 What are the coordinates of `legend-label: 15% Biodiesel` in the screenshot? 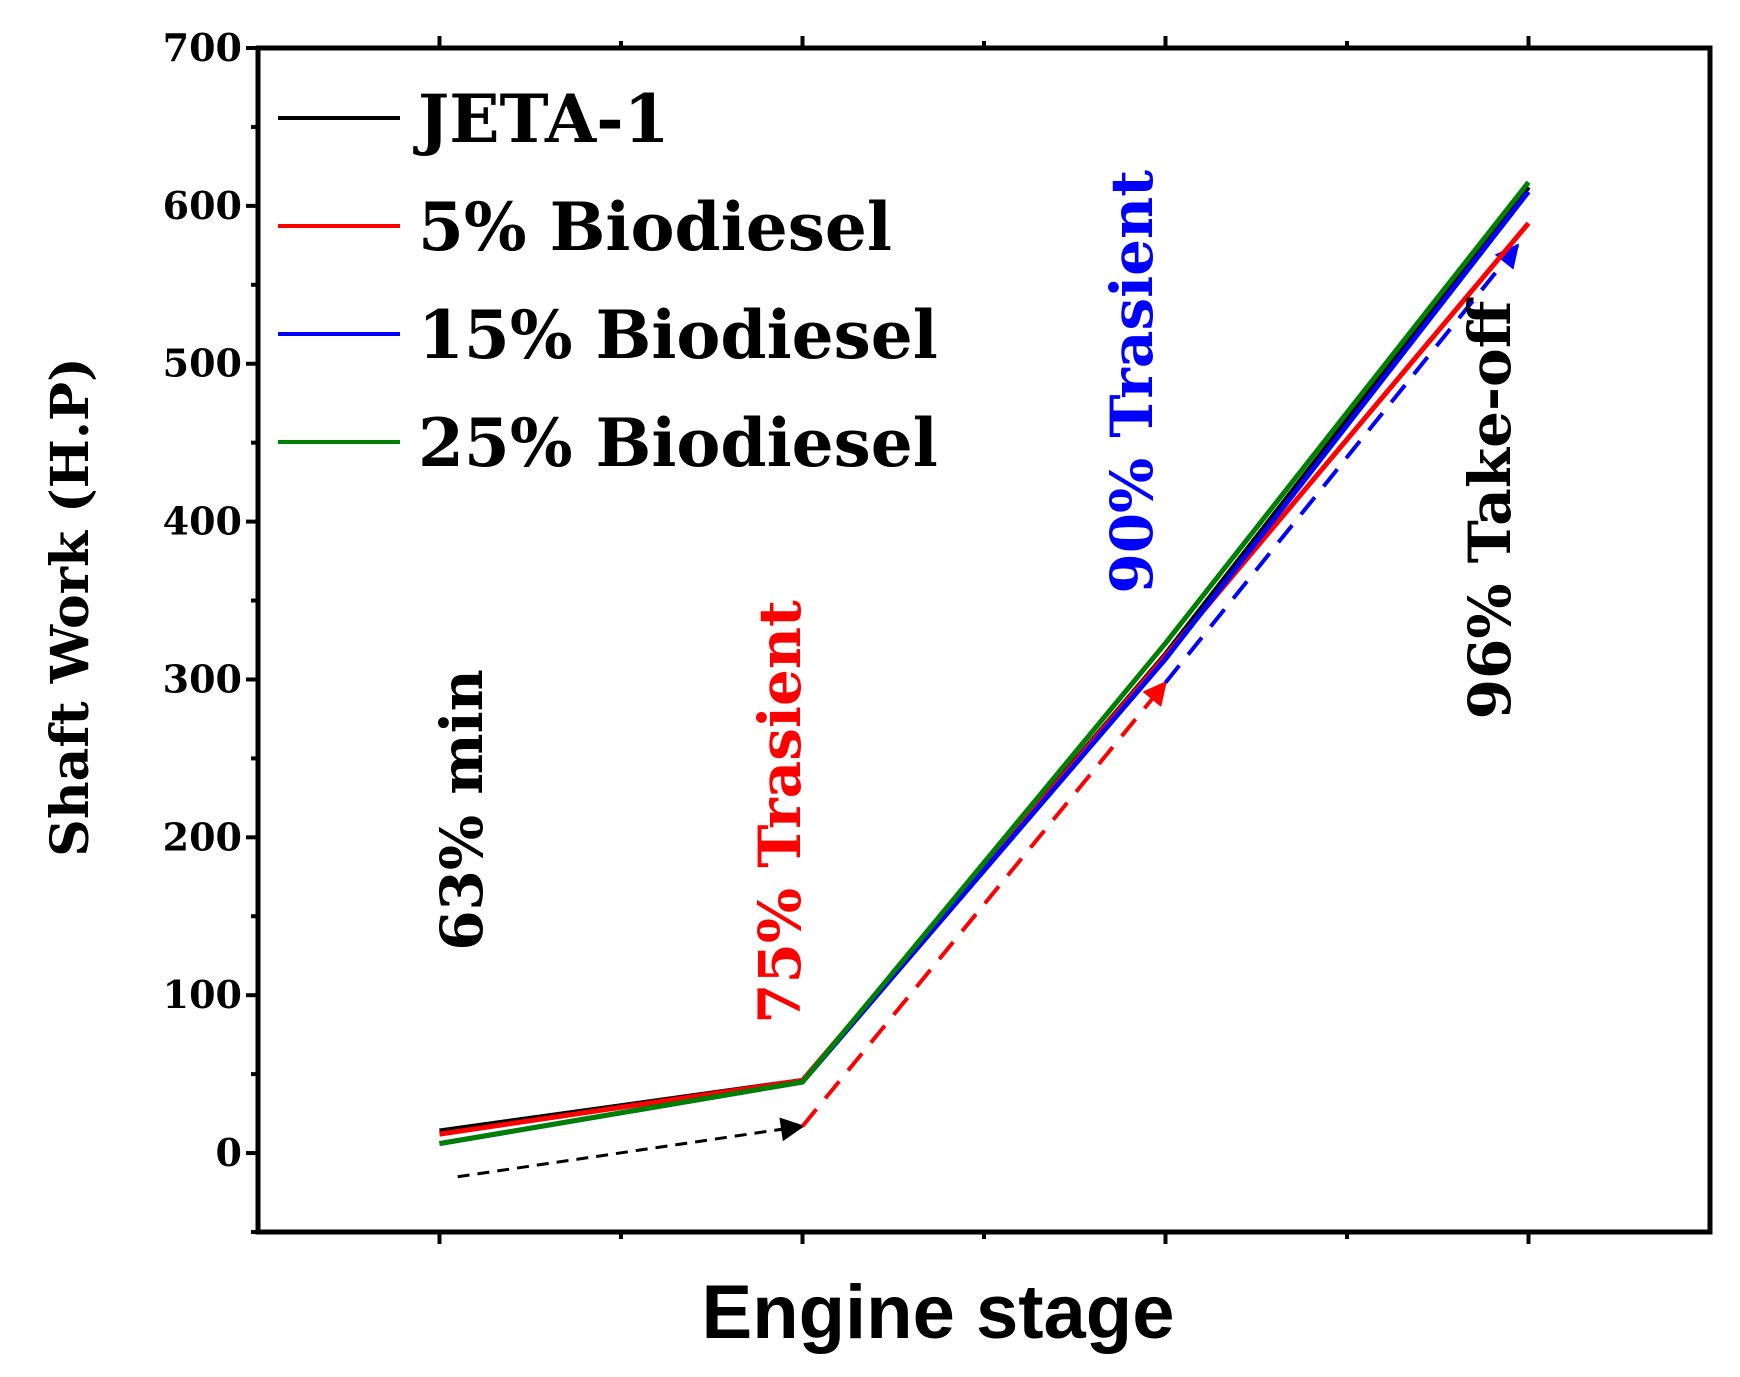 It's located at (678, 335).